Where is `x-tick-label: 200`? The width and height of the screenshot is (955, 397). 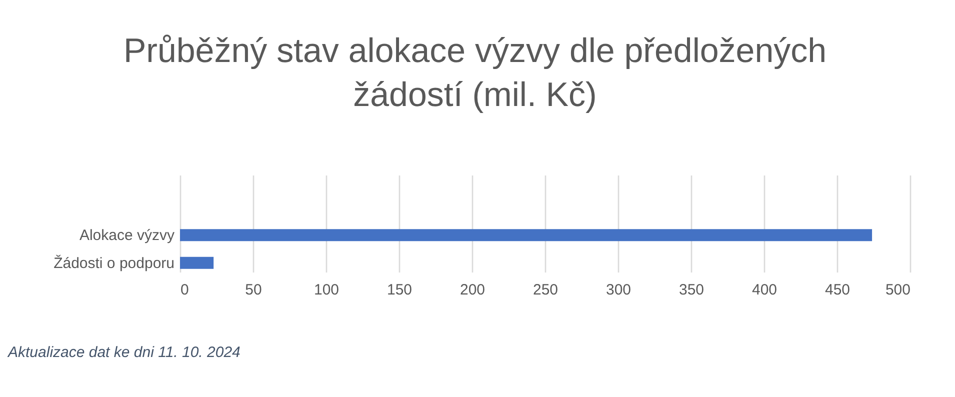
x-tick-label: 200 is located at coordinates (473, 290).